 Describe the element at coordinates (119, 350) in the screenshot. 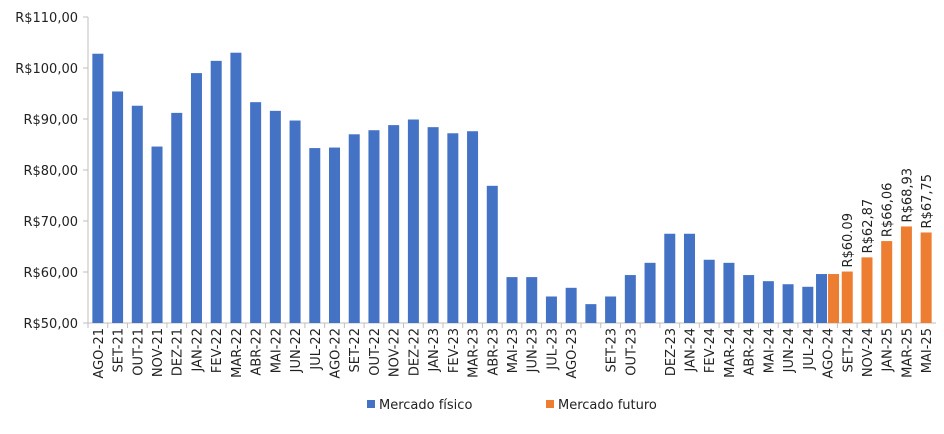

I see `x-tick-label: SET-21` at that location.